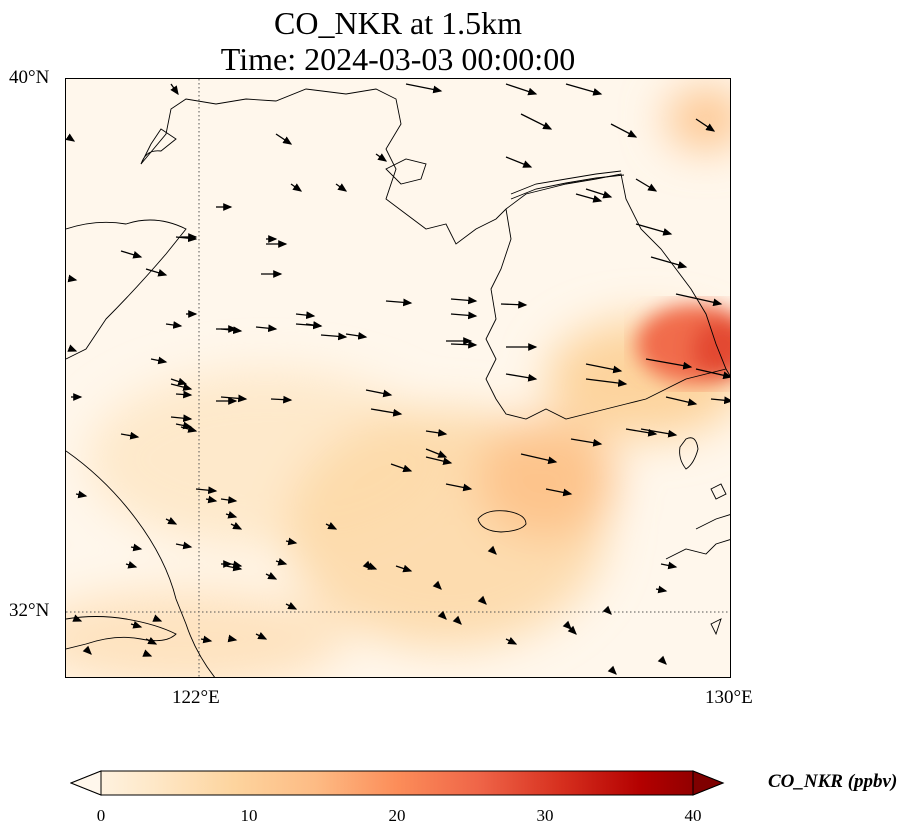 The image size is (920, 836). I want to click on colorbar-gradient, so click(397, 783).